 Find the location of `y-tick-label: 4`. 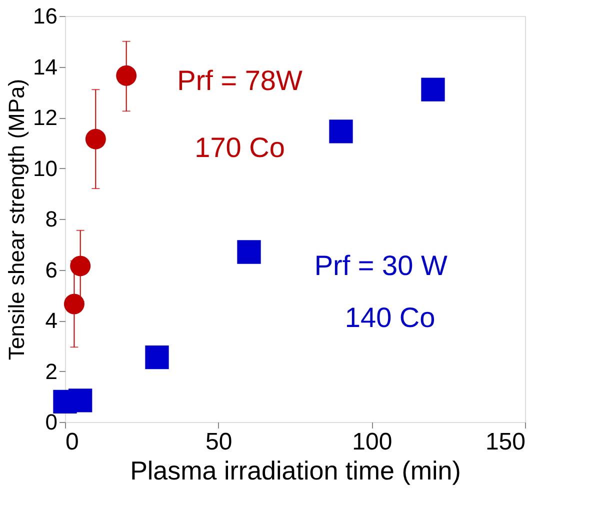

y-tick-label: 4 is located at coordinates (51, 320).